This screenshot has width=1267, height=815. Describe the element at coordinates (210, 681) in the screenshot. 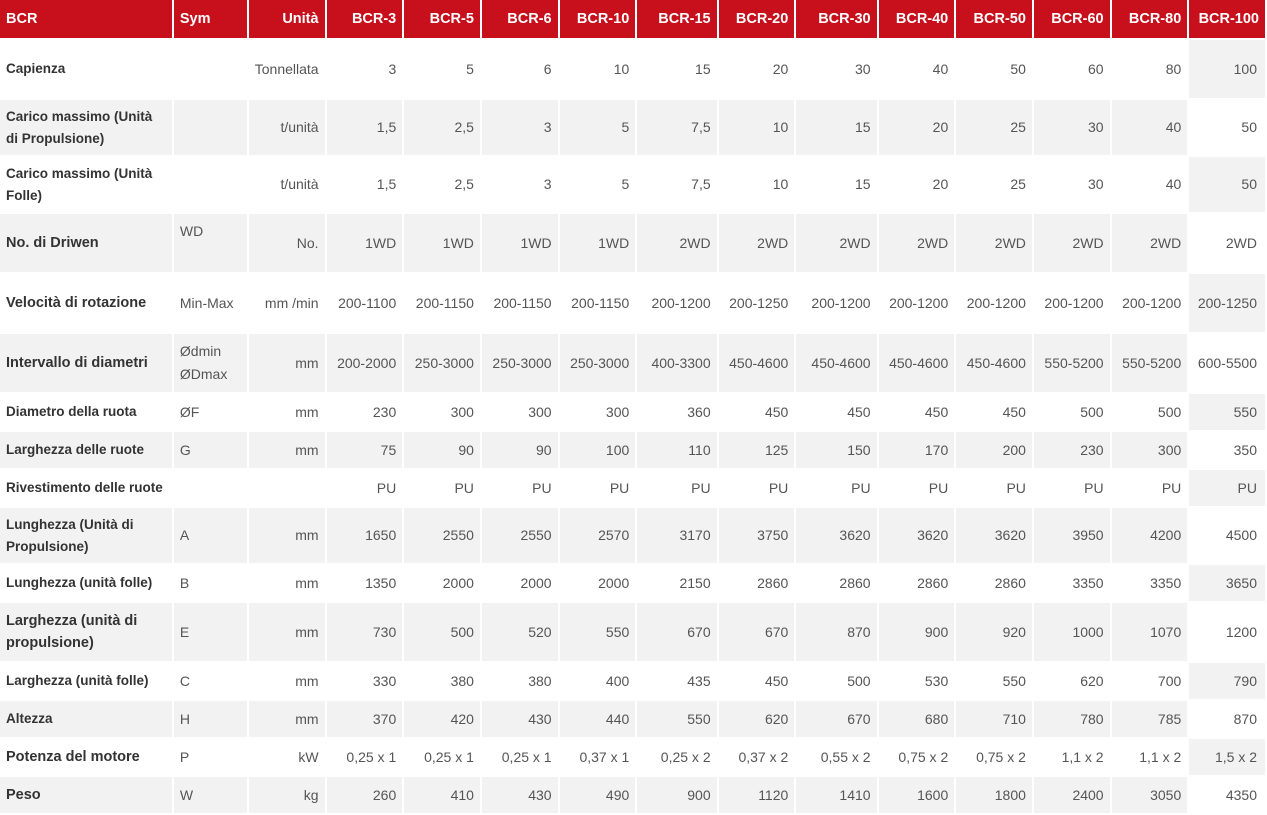

I see `row-symbol: C` at that location.